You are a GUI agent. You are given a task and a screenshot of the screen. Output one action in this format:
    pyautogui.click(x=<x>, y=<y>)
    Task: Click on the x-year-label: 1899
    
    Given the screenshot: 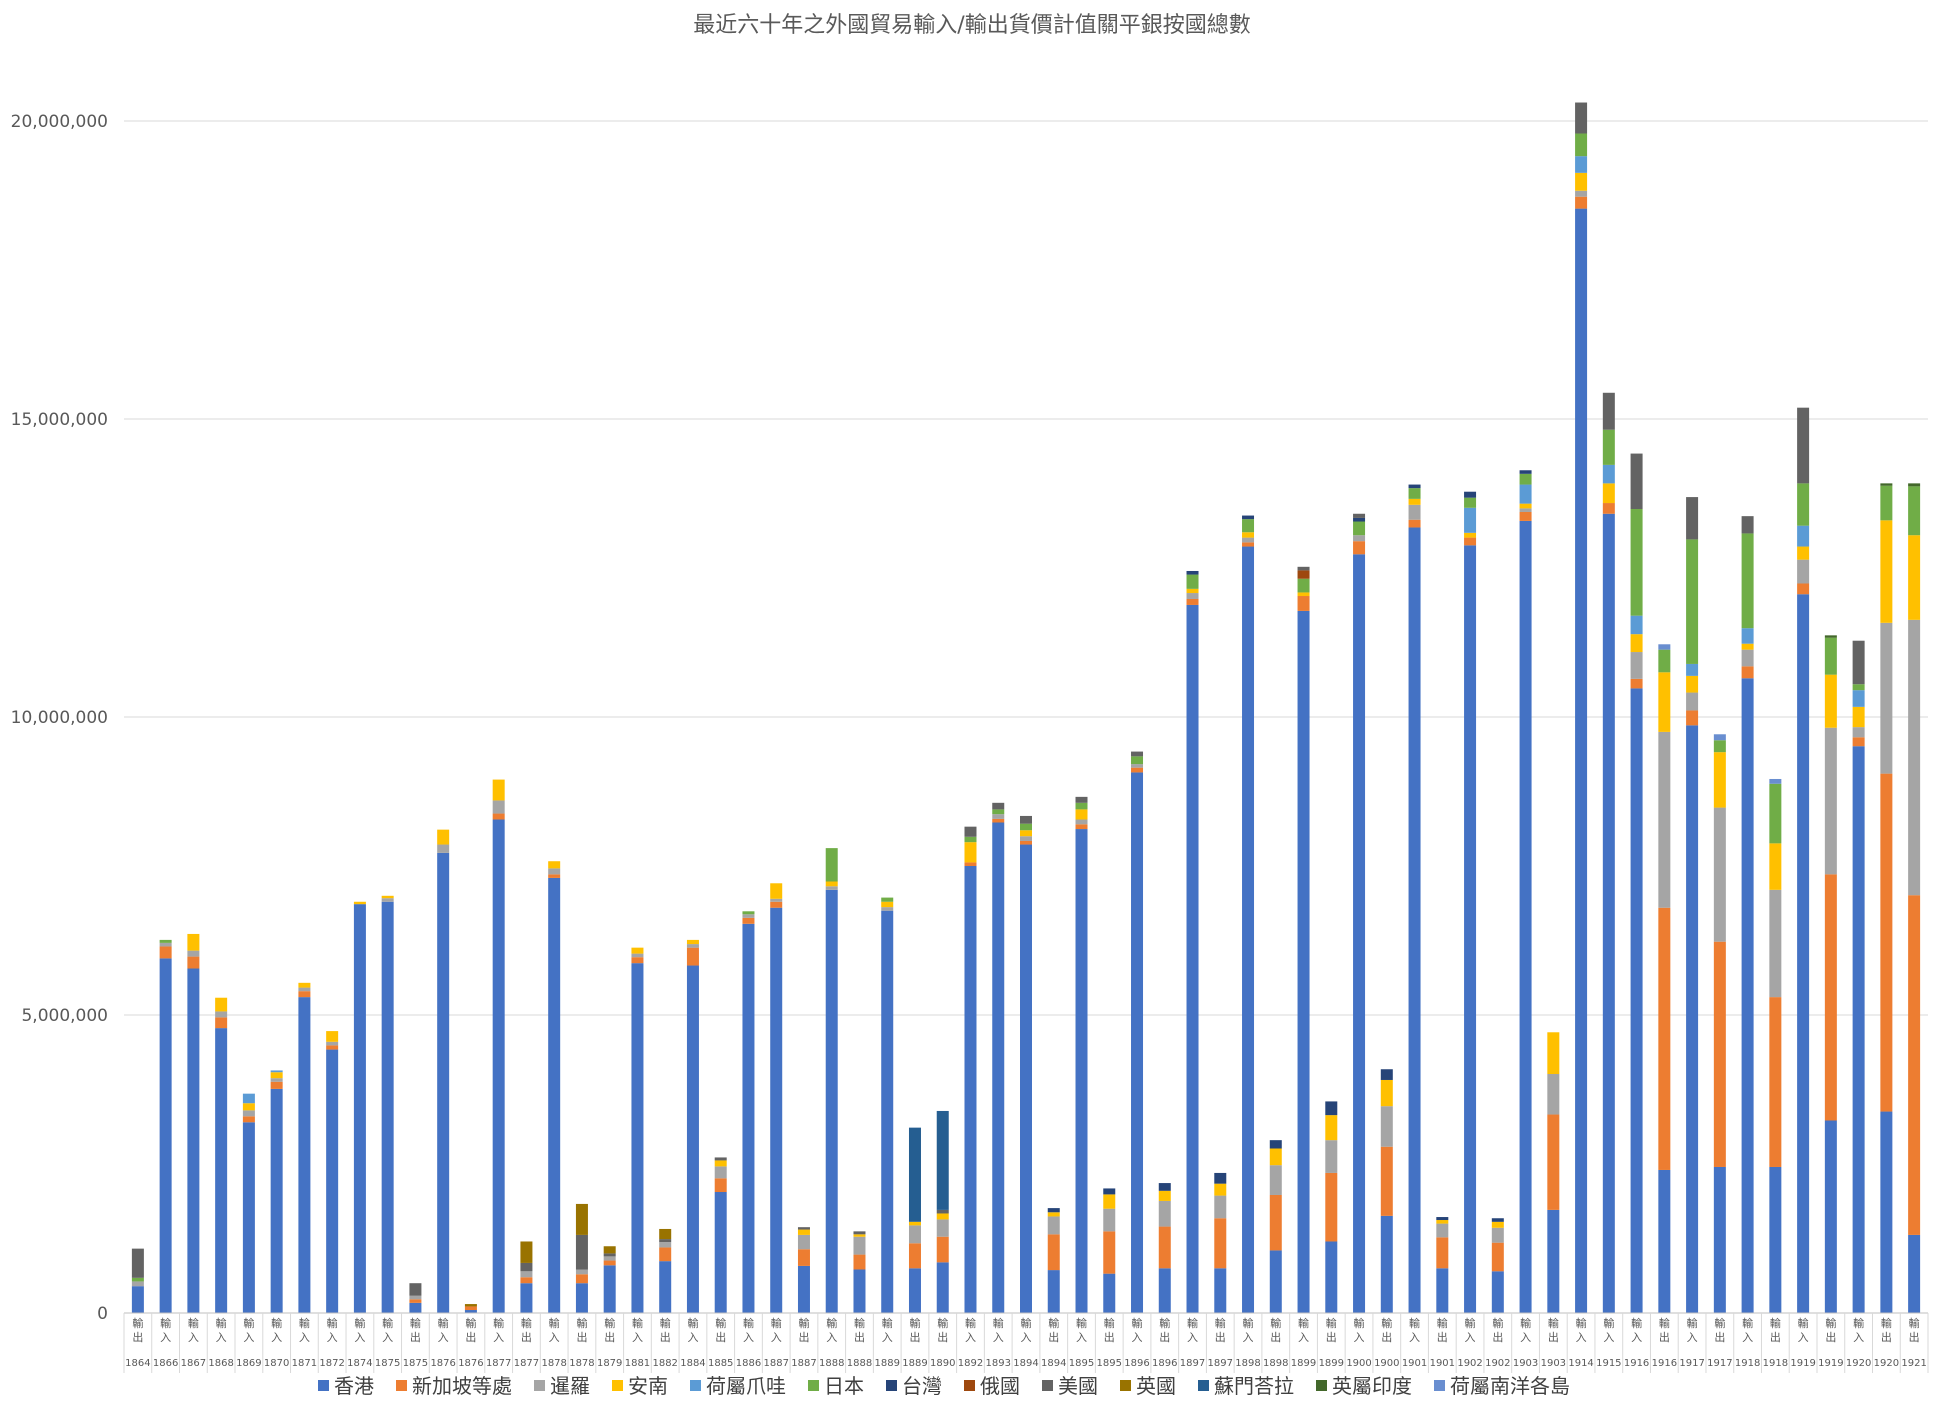 What is the action you would take?
    pyautogui.click(x=1303, y=1363)
    